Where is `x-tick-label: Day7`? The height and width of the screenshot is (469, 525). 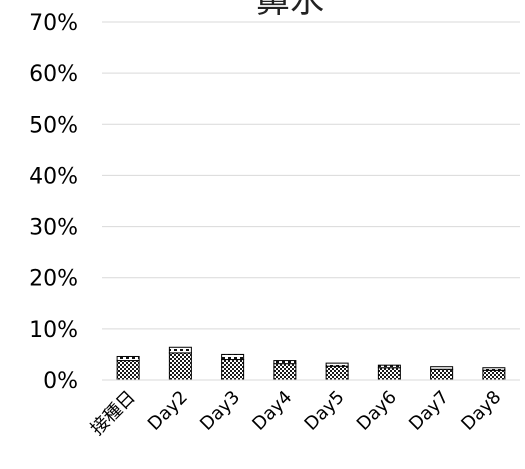 x-tick-label: Day7 is located at coordinates (429, 411).